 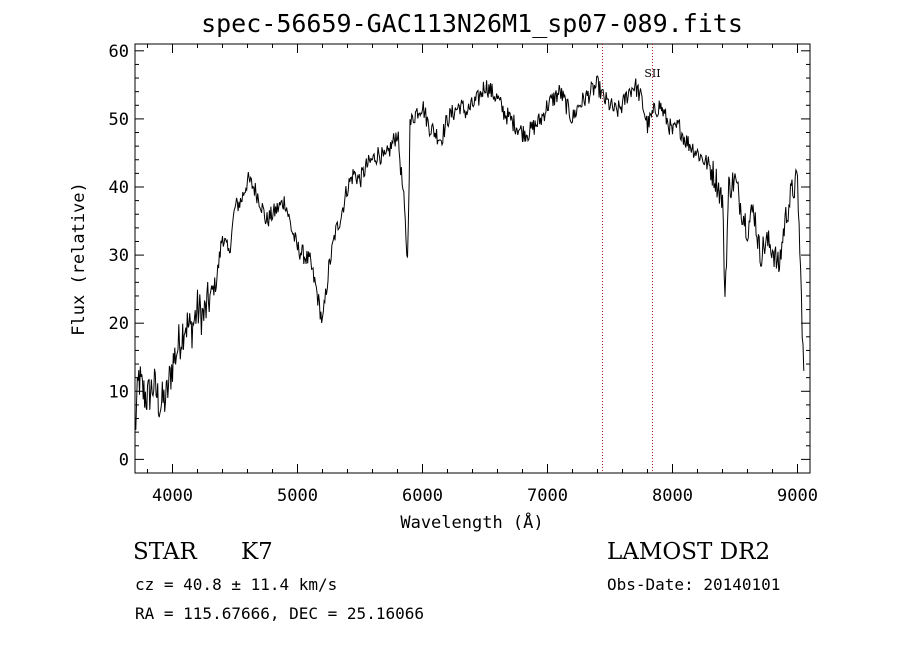 What do you see at coordinates (672, 496) in the screenshot?
I see `x-tick-label: 8000` at bounding box center [672, 496].